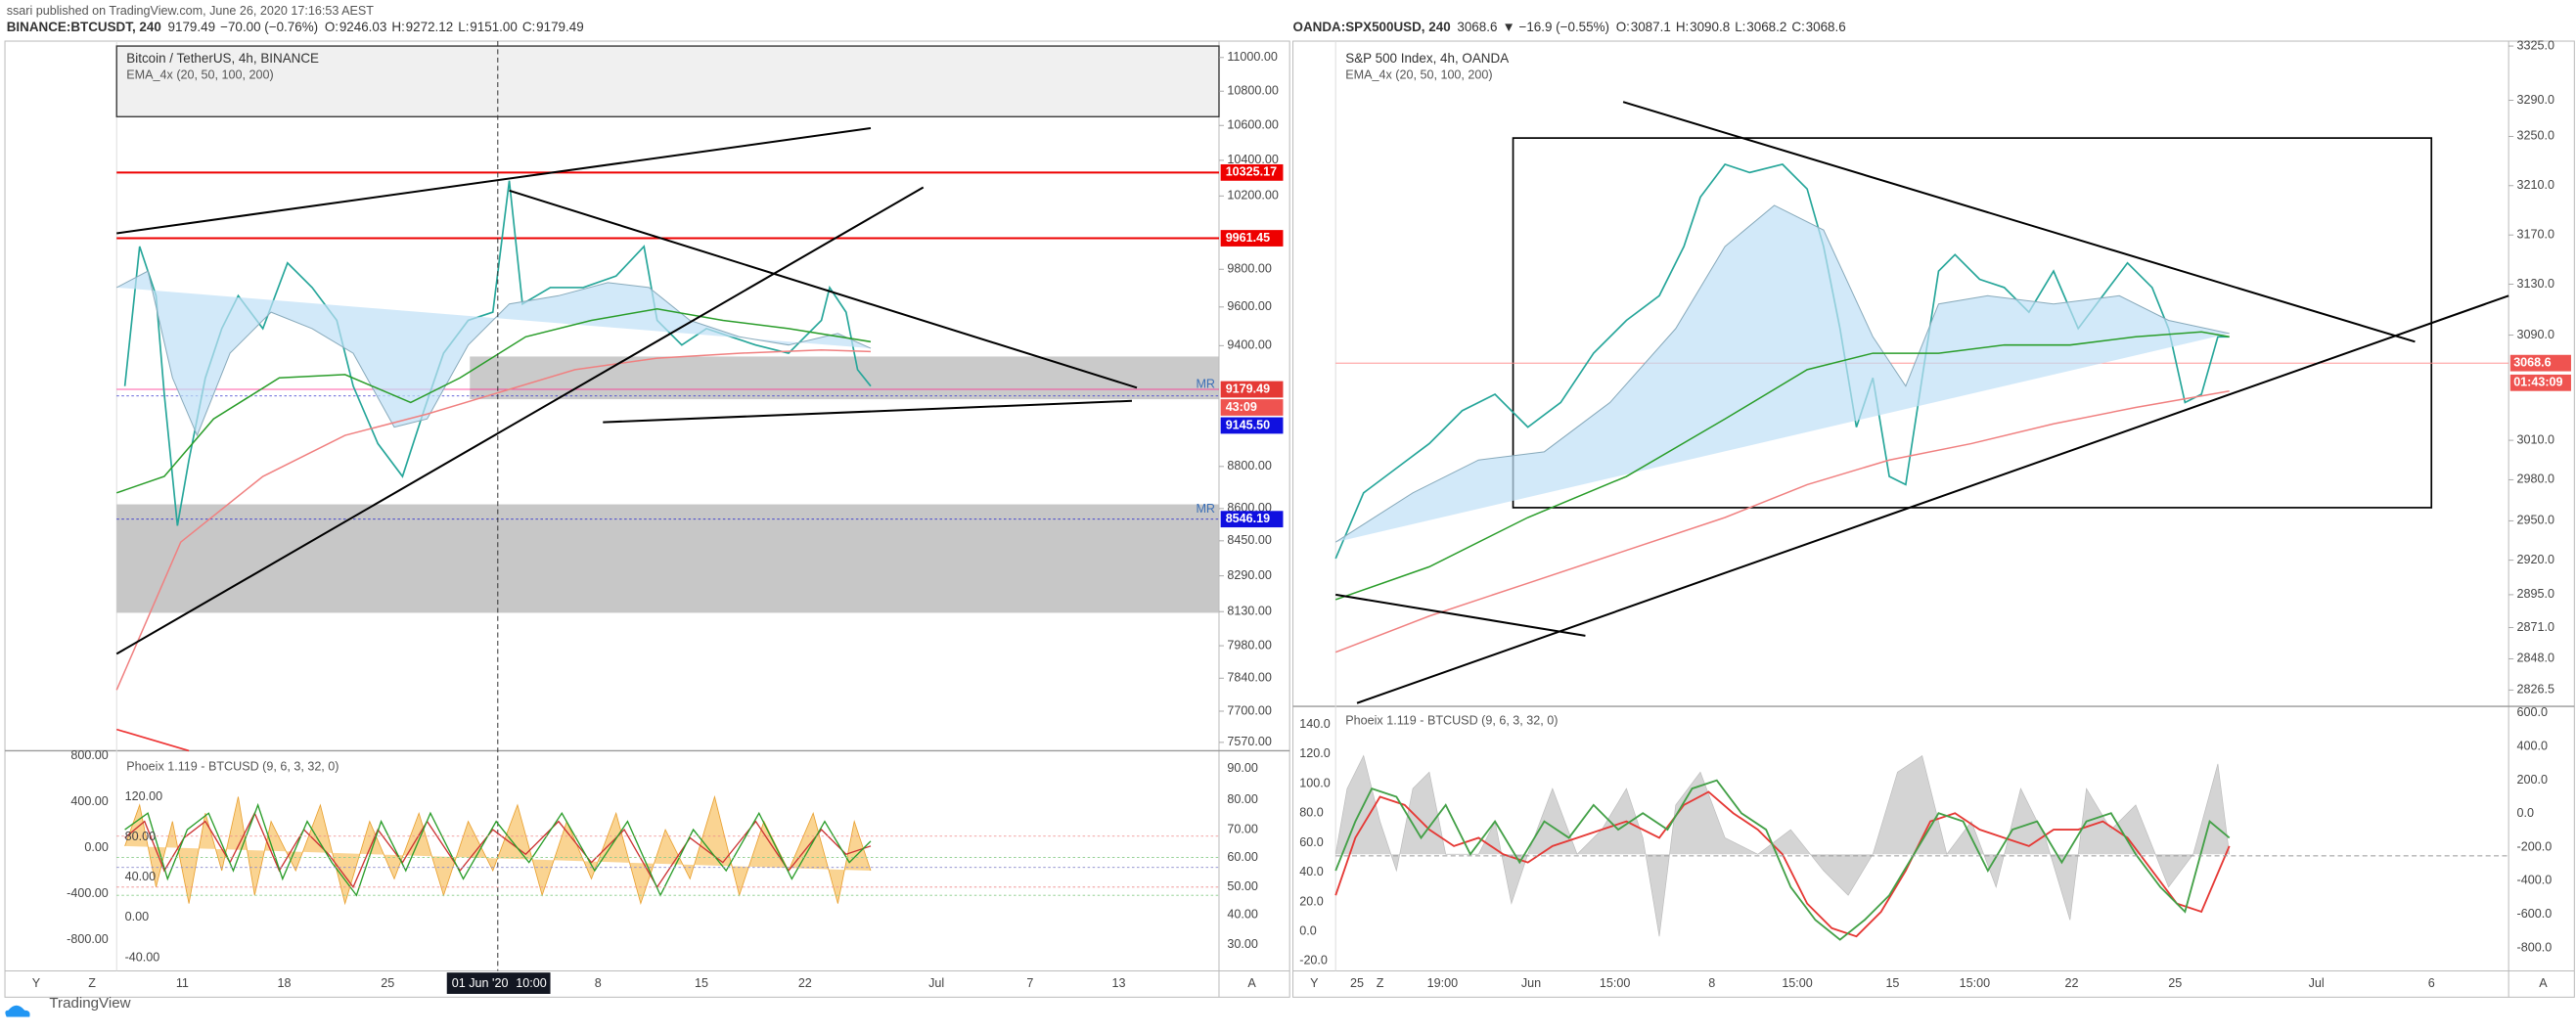  Describe the element at coordinates (2535, 658) in the screenshot. I see `y-tick-label: 2848.0` at that location.